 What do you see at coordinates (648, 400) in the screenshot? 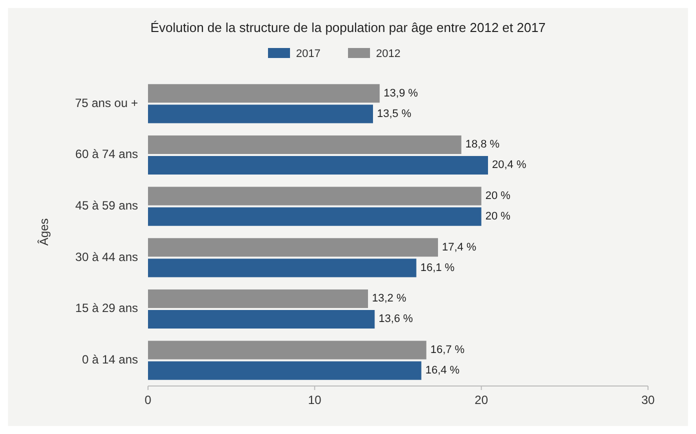
I see `x-tick-label: 30` at bounding box center [648, 400].